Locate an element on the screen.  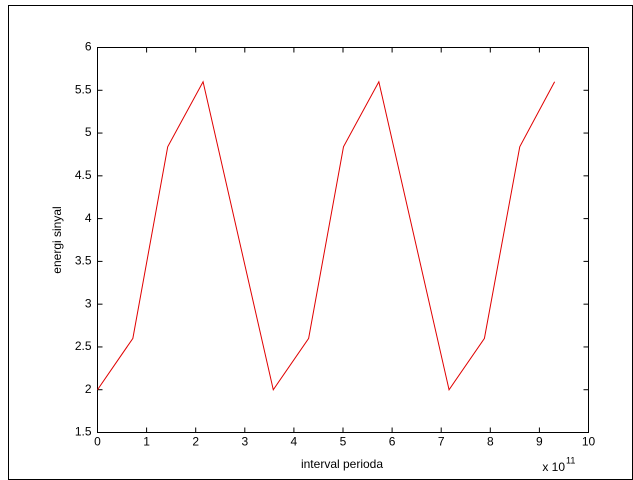
x-tick-label: 4 is located at coordinates (294, 442).